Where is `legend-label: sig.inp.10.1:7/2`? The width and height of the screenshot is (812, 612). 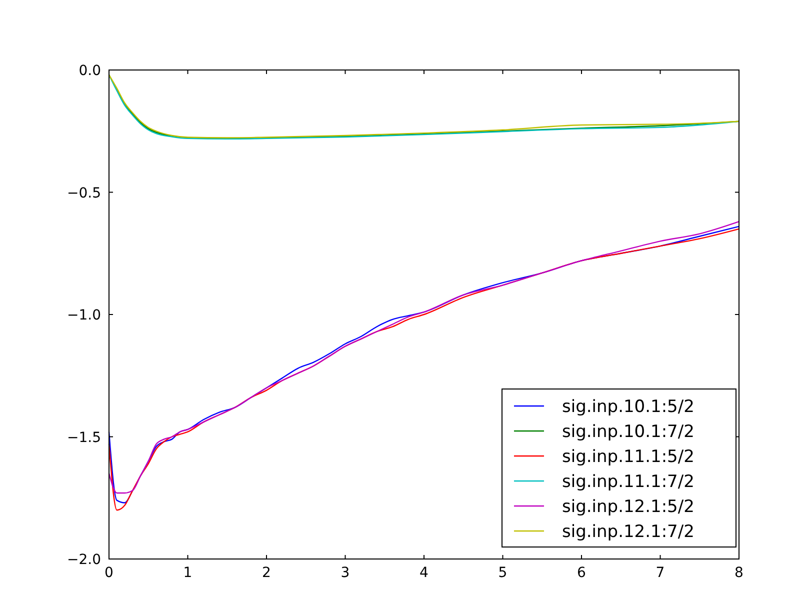 legend-label: sig.inp.10.1:7/2 is located at coordinates (628, 432).